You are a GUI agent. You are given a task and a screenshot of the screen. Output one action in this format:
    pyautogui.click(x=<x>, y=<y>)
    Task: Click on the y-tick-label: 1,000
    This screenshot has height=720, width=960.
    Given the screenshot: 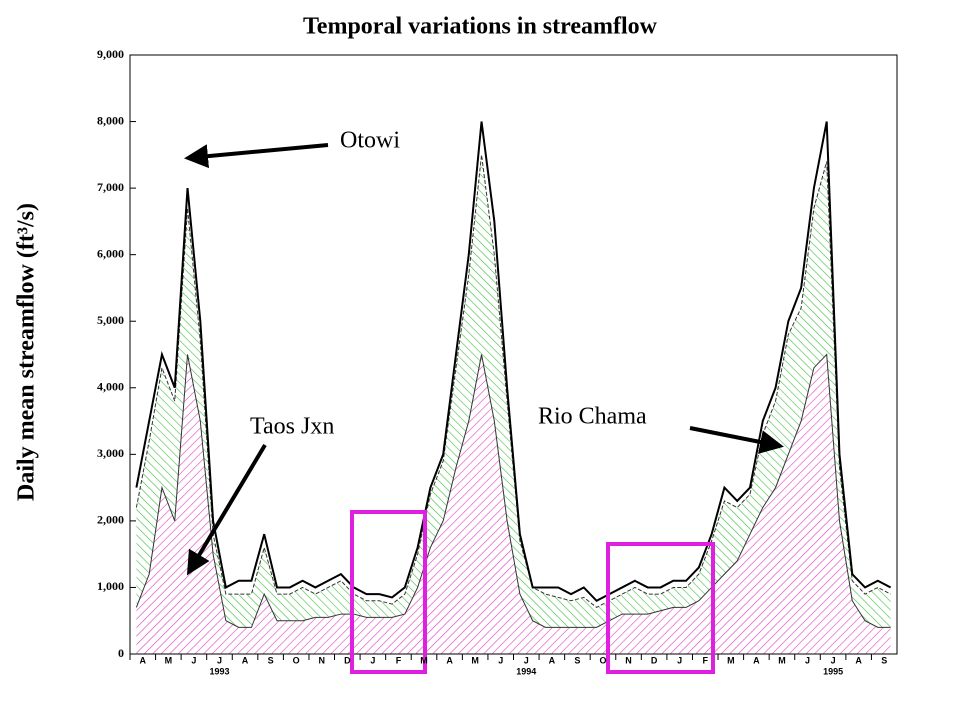 What is the action you would take?
    pyautogui.click(x=110, y=586)
    